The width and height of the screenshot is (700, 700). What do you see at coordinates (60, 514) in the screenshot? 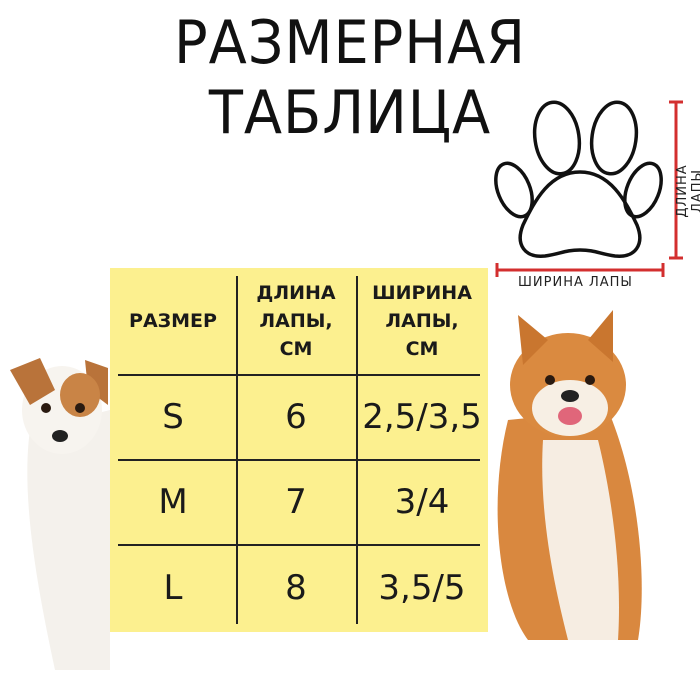
I see `left-dog-image` at bounding box center [60, 514].